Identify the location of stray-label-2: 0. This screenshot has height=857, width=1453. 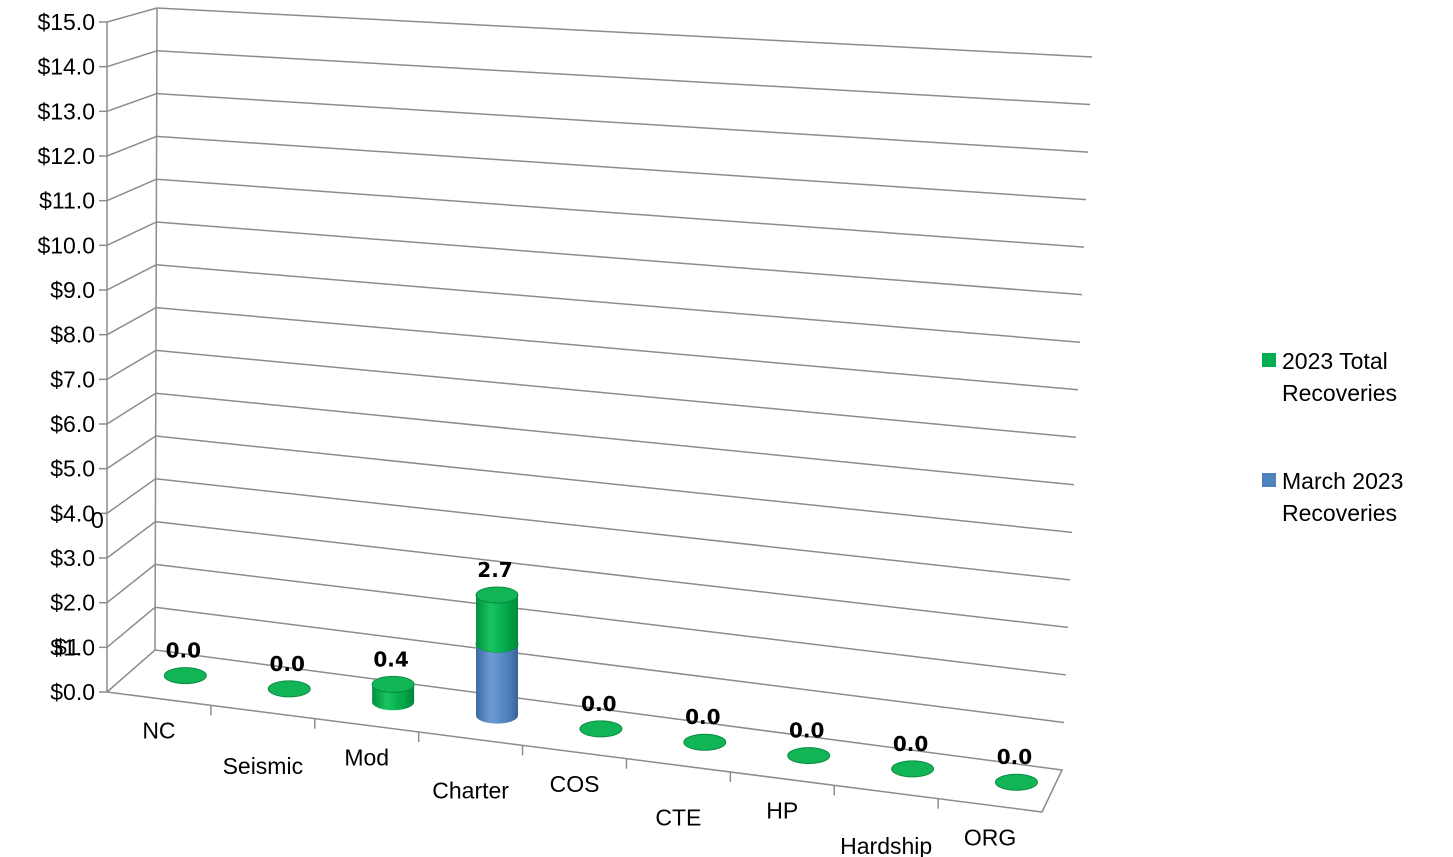
(97, 520).